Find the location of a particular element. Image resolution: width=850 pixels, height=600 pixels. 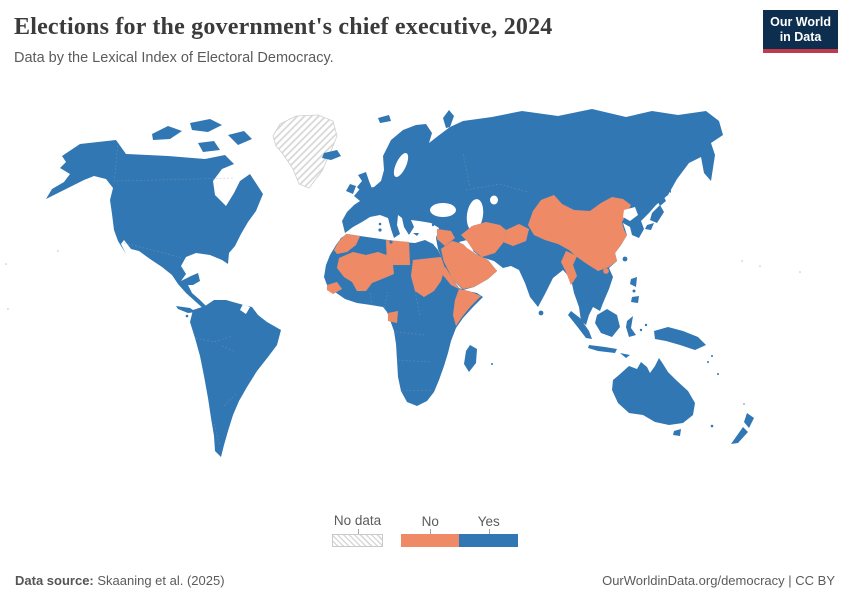

region-crete is located at coordinates (416, 234).